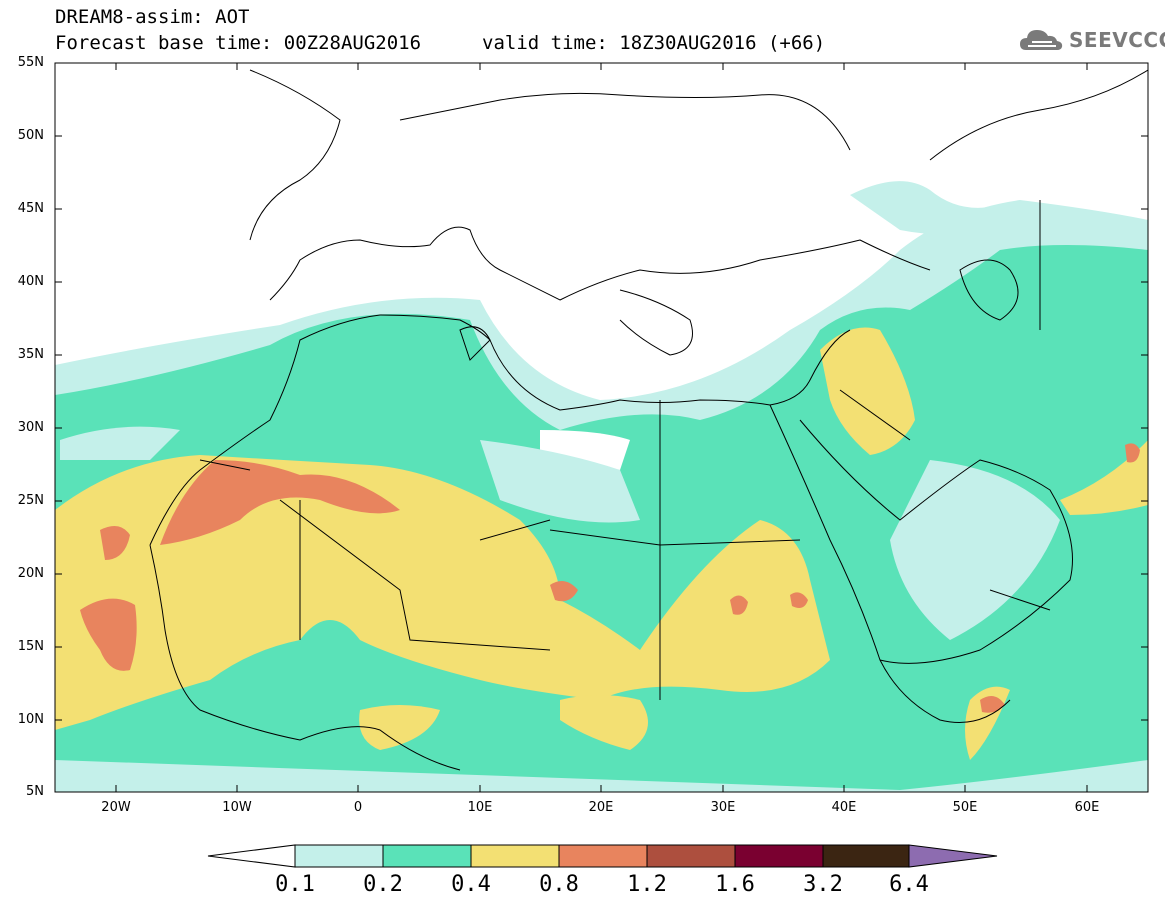  Describe the element at coordinates (30, 573) in the screenshot. I see `lat-label: 20N` at that location.